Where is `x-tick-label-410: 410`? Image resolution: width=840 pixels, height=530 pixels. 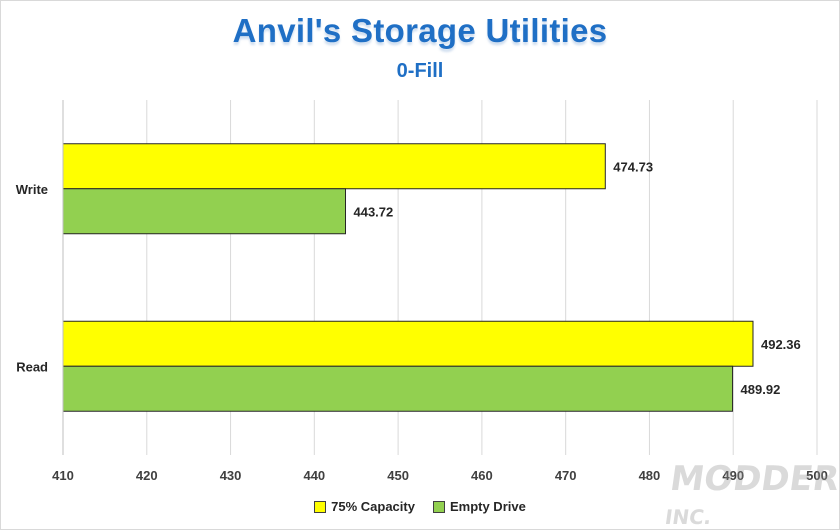
x-tick-label-410: 410 is located at coordinates (63, 475).